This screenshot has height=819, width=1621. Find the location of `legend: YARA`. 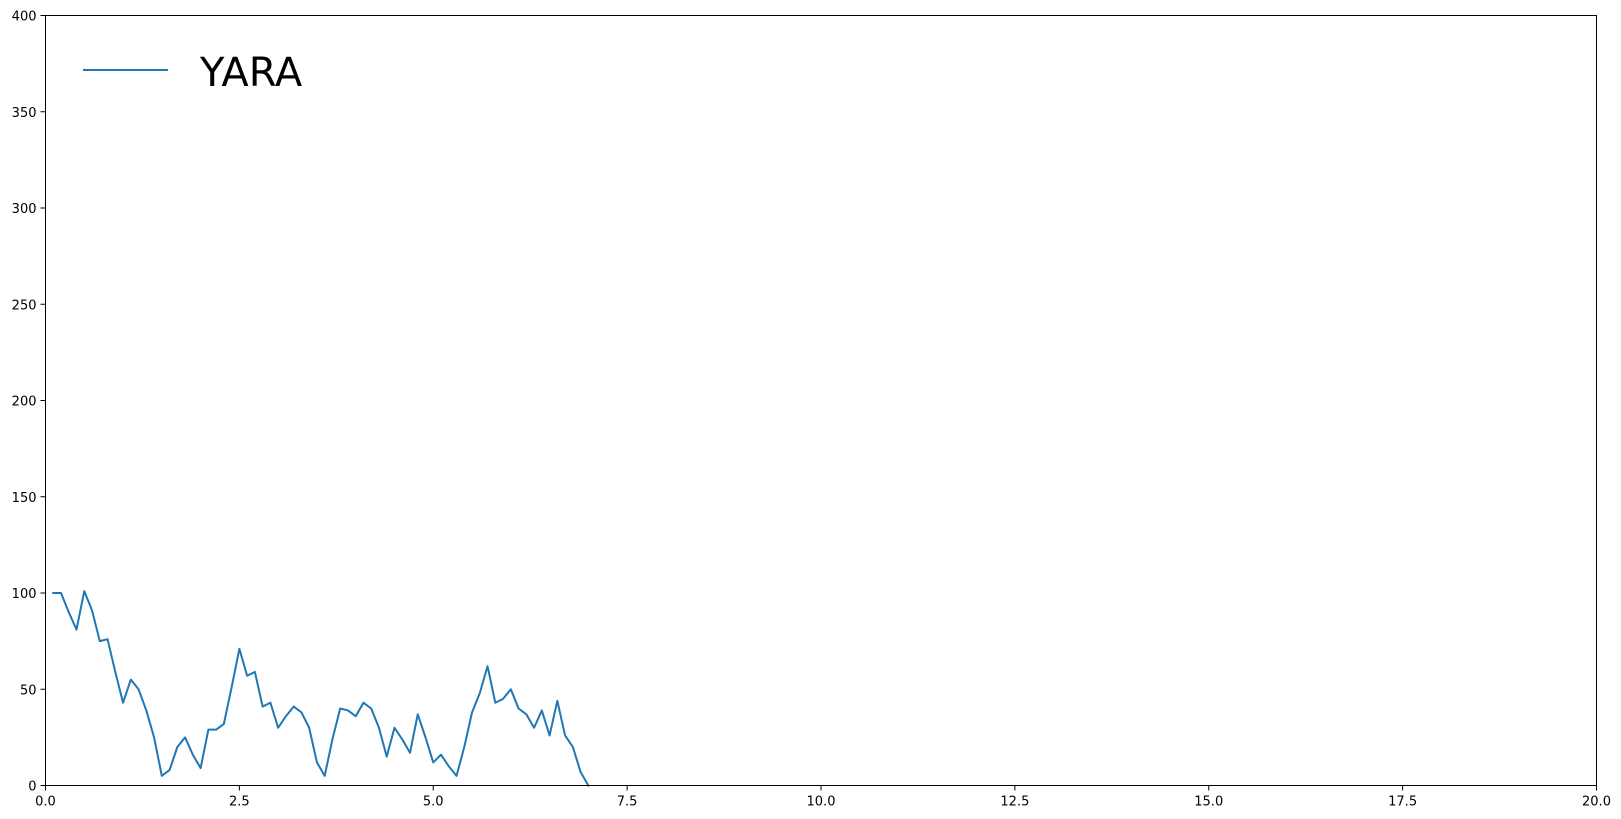

legend: YARA is located at coordinates (193, 73).